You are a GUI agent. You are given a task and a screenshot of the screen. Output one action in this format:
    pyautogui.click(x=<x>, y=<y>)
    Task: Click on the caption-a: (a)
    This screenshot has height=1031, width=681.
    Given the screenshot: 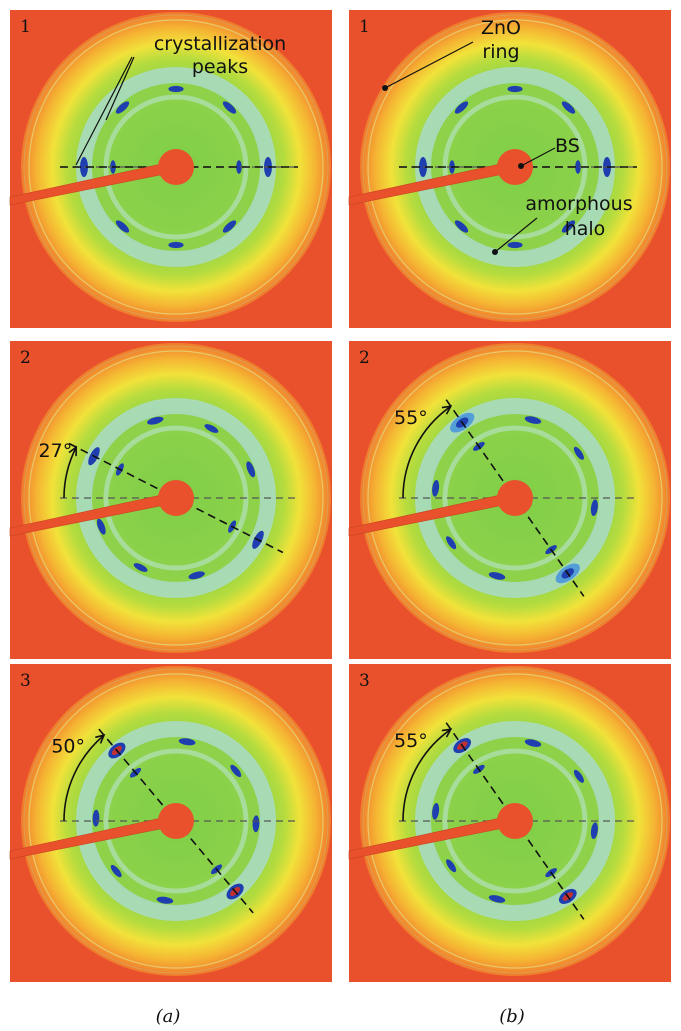 What is the action you would take?
    pyautogui.click(x=168, y=1016)
    